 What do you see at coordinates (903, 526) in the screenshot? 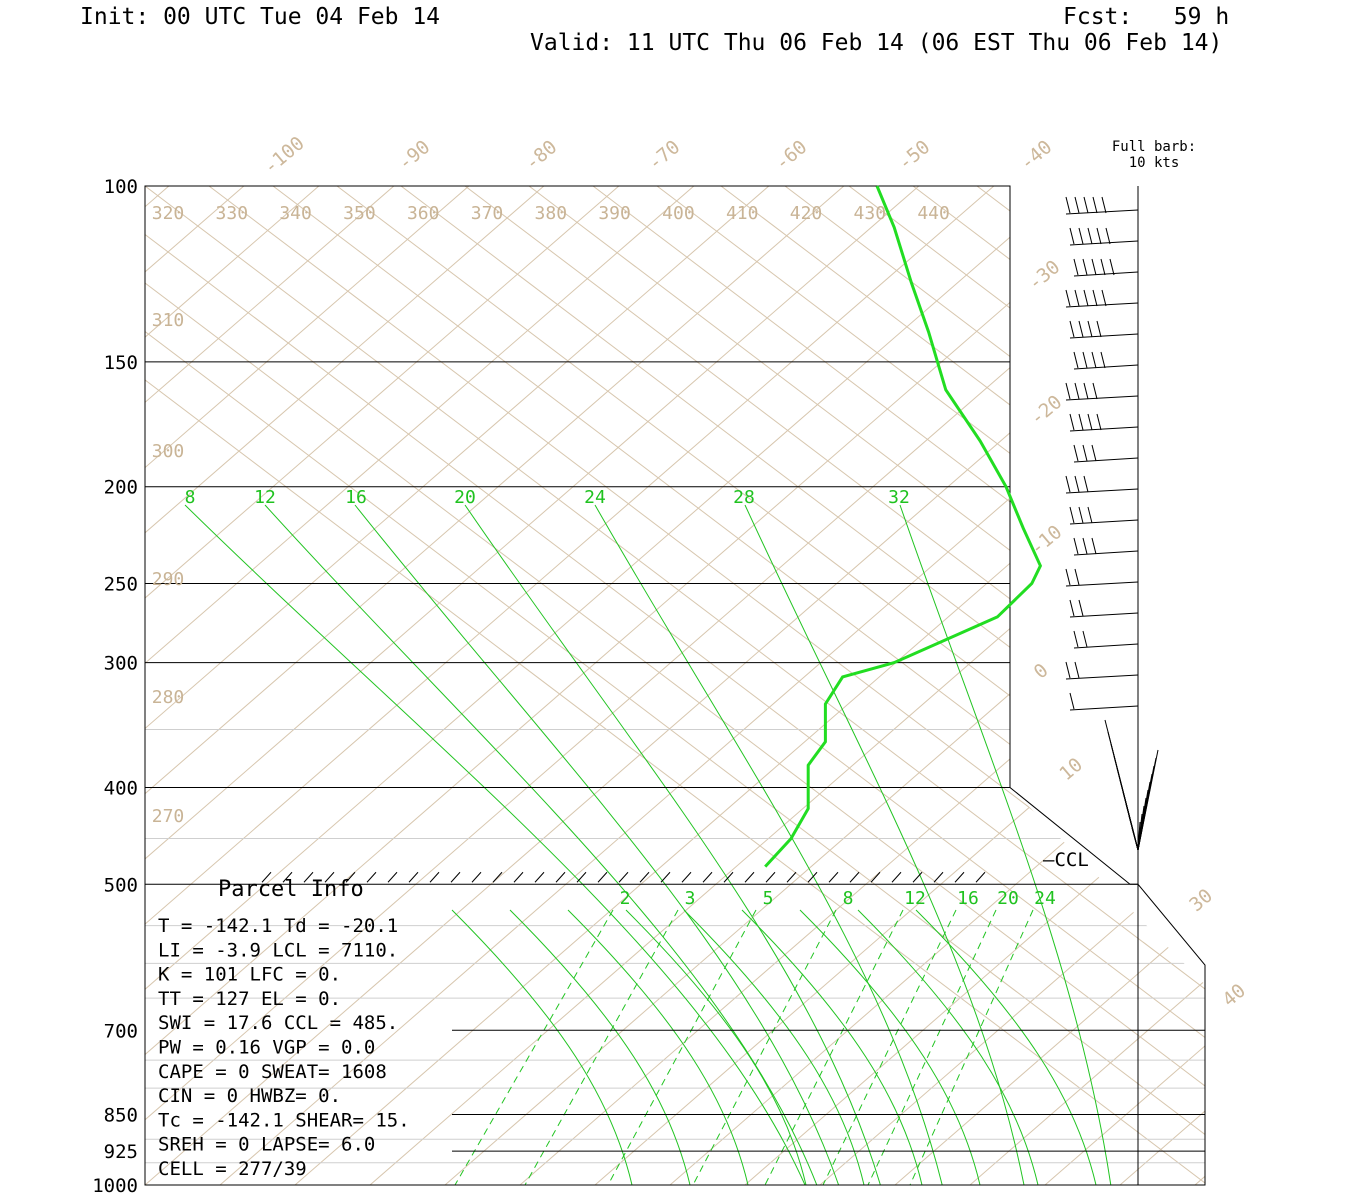
I see `temperature-trace` at bounding box center [903, 526].